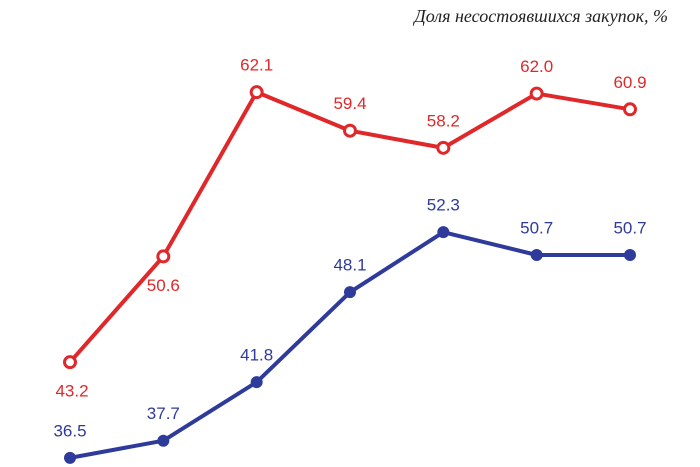 The width and height of the screenshot is (700, 467). What do you see at coordinates (629, 82) in the screenshot?
I see `data-label: 60.9` at bounding box center [629, 82].